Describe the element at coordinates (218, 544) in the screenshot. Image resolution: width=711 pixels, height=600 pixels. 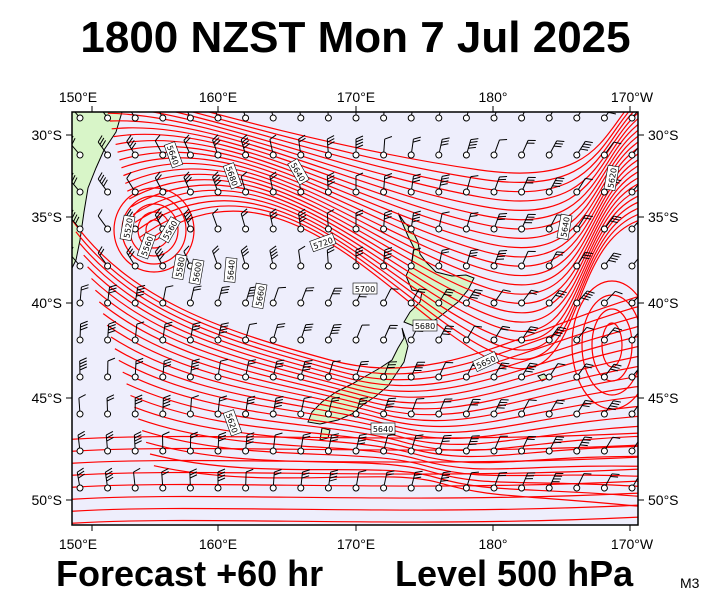
I see `lon-label: 160°E` at that location.